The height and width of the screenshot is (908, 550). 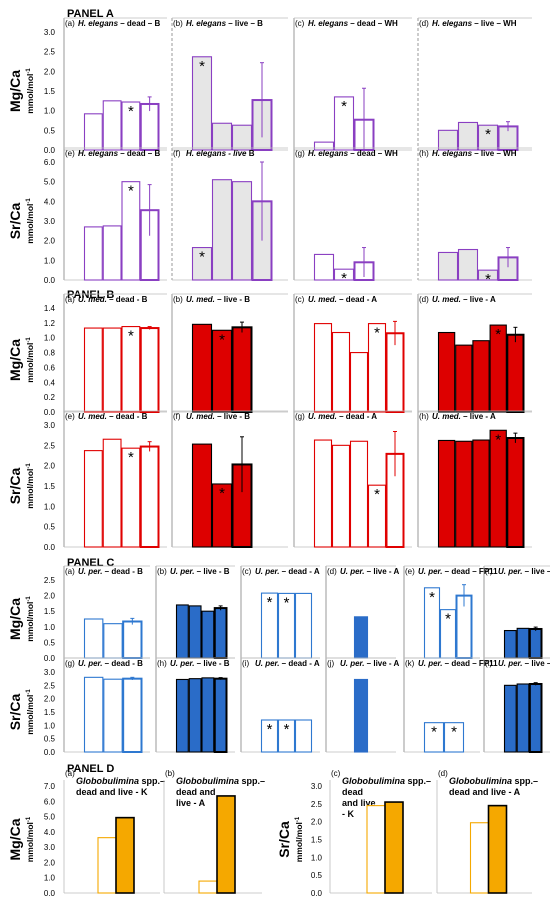 What do you see at coordinates (195, 612) in the screenshot?
I see `subchart-C01: (b) U. per. – live - B` at bounding box center [195, 612].